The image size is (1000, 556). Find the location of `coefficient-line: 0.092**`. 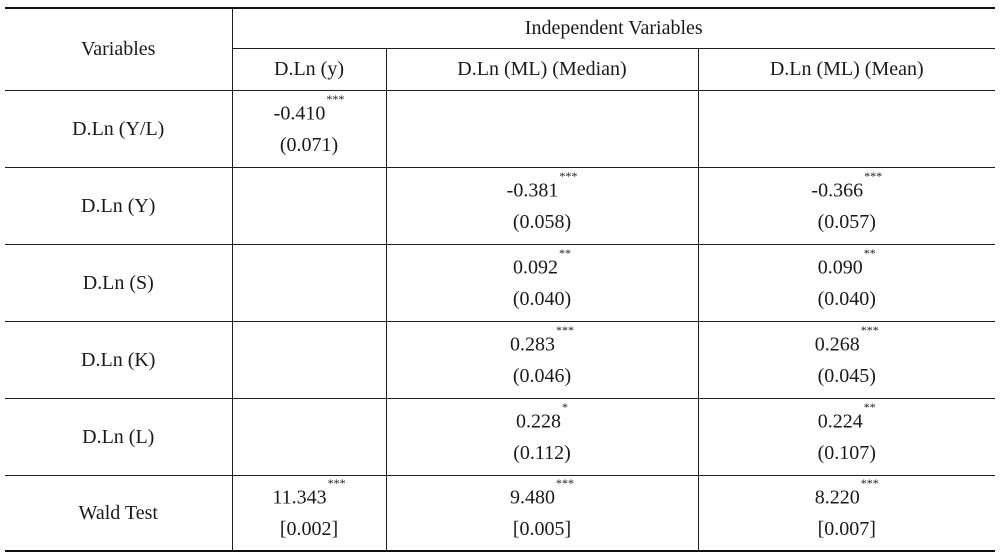

coefficient-line: 0.092** is located at coordinates (542, 263).